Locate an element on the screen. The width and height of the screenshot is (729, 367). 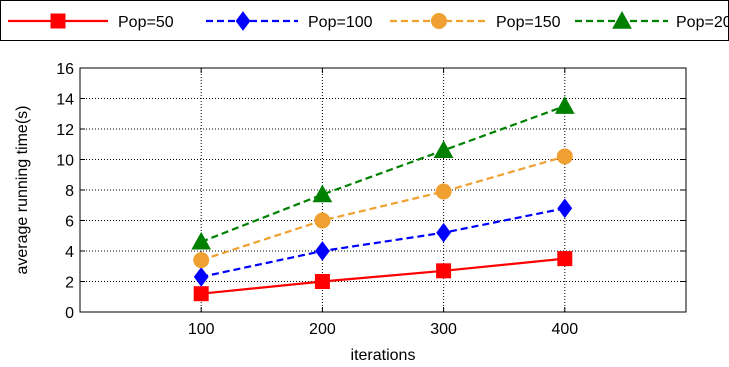
legend-label: Pop=50 is located at coordinates (146, 22).